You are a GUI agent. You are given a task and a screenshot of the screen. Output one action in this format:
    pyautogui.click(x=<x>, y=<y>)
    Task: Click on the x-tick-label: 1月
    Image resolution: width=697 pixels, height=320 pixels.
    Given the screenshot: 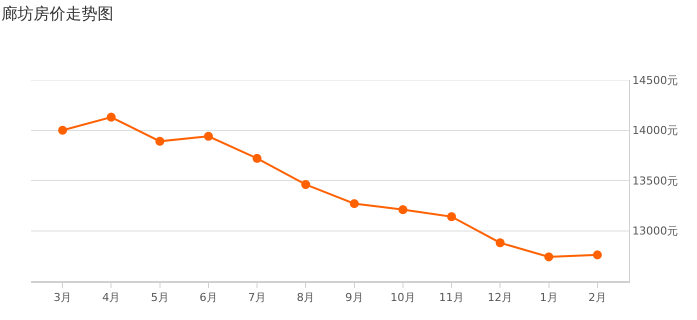 What is the action you would take?
    pyautogui.click(x=549, y=297)
    